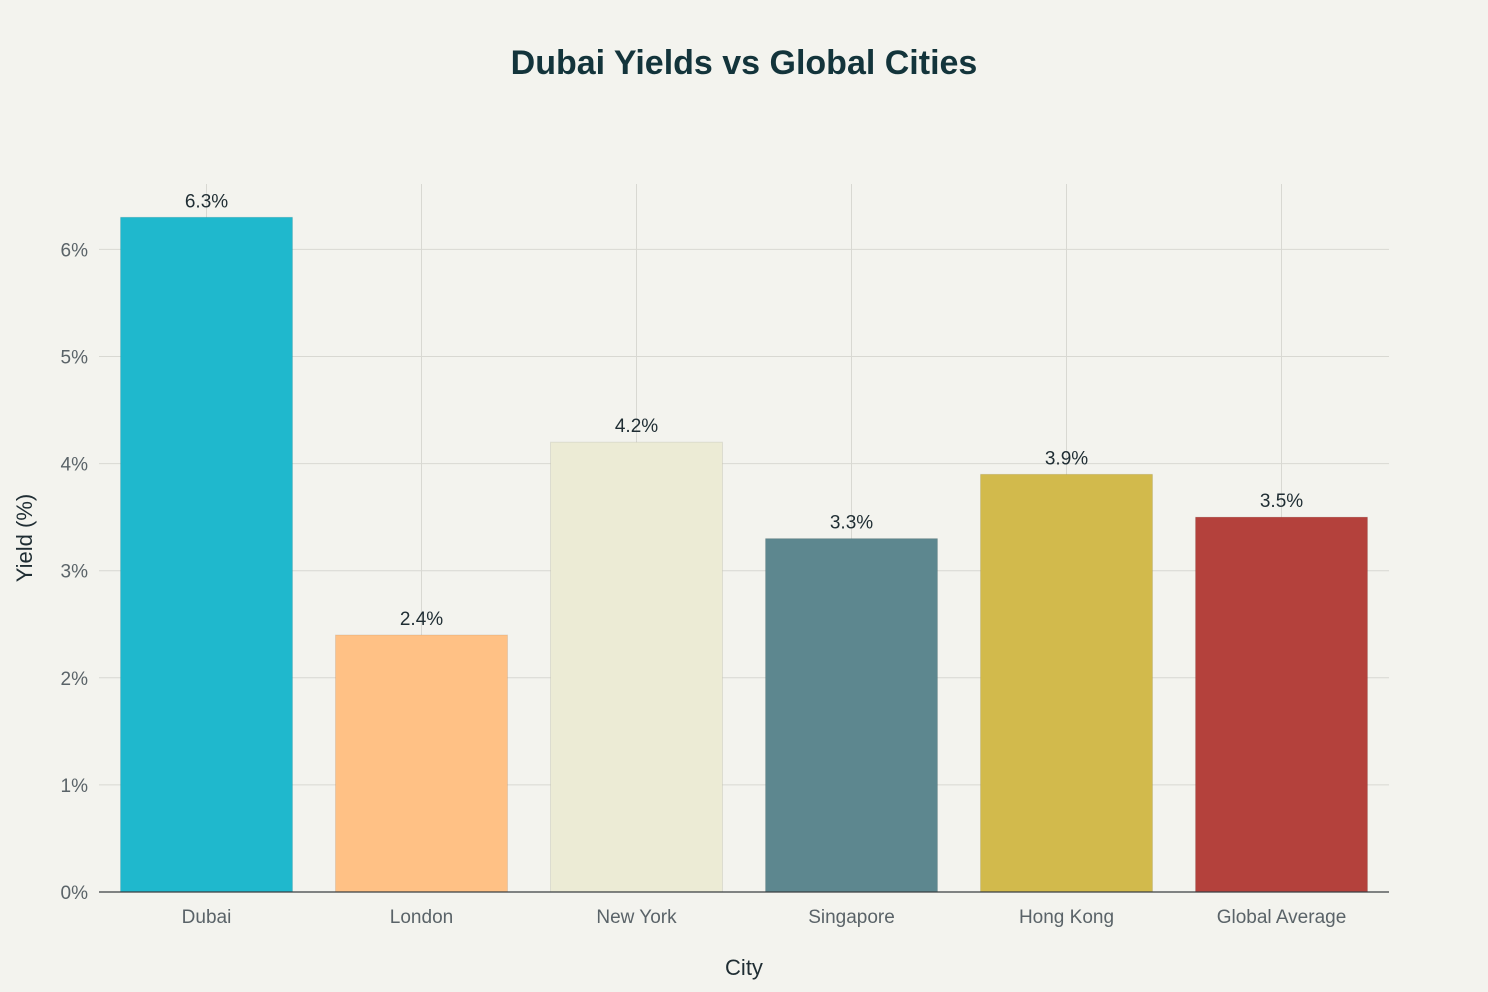 Image resolution: width=1488 pixels, height=992 pixels. What do you see at coordinates (744, 63) in the screenshot?
I see `chart-title: Dubai Yields vs Global Cities` at bounding box center [744, 63].